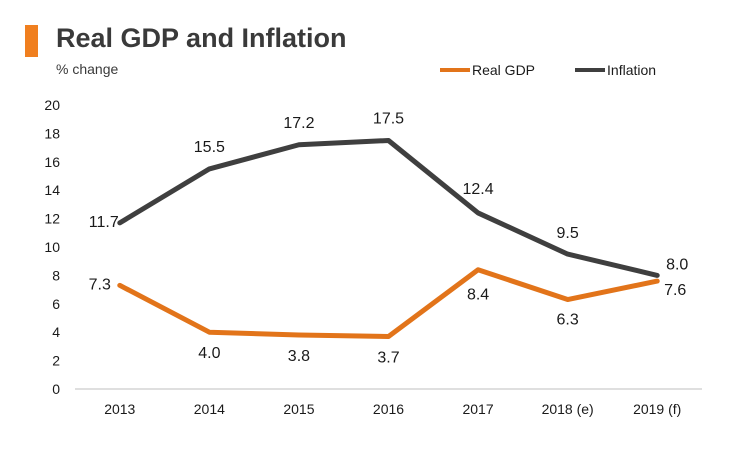 The width and height of the screenshot is (751, 451). Describe the element at coordinates (52, 190) in the screenshot. I see `y-tick-label: 14` at that location.